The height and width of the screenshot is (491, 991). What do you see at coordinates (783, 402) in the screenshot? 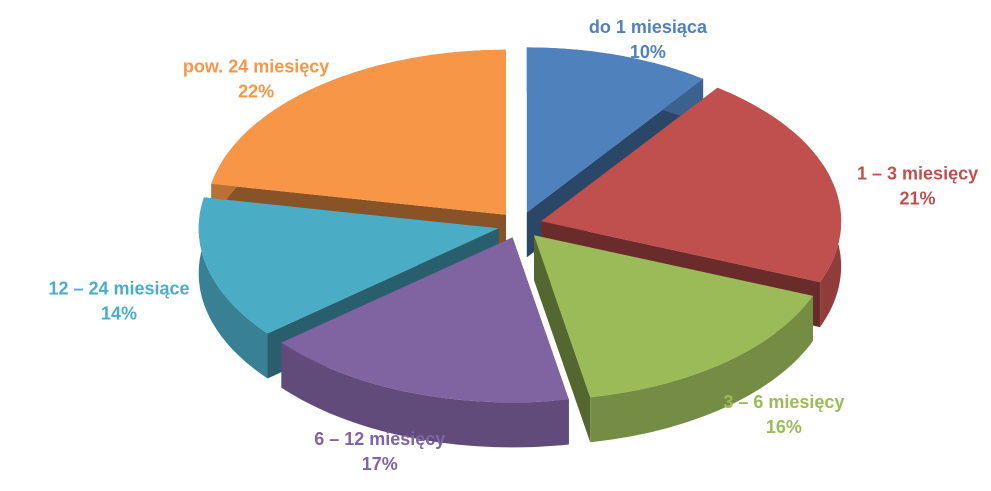
I see `slice-label: 3 – 6 miesięcy` at bounding box center [783, 402].